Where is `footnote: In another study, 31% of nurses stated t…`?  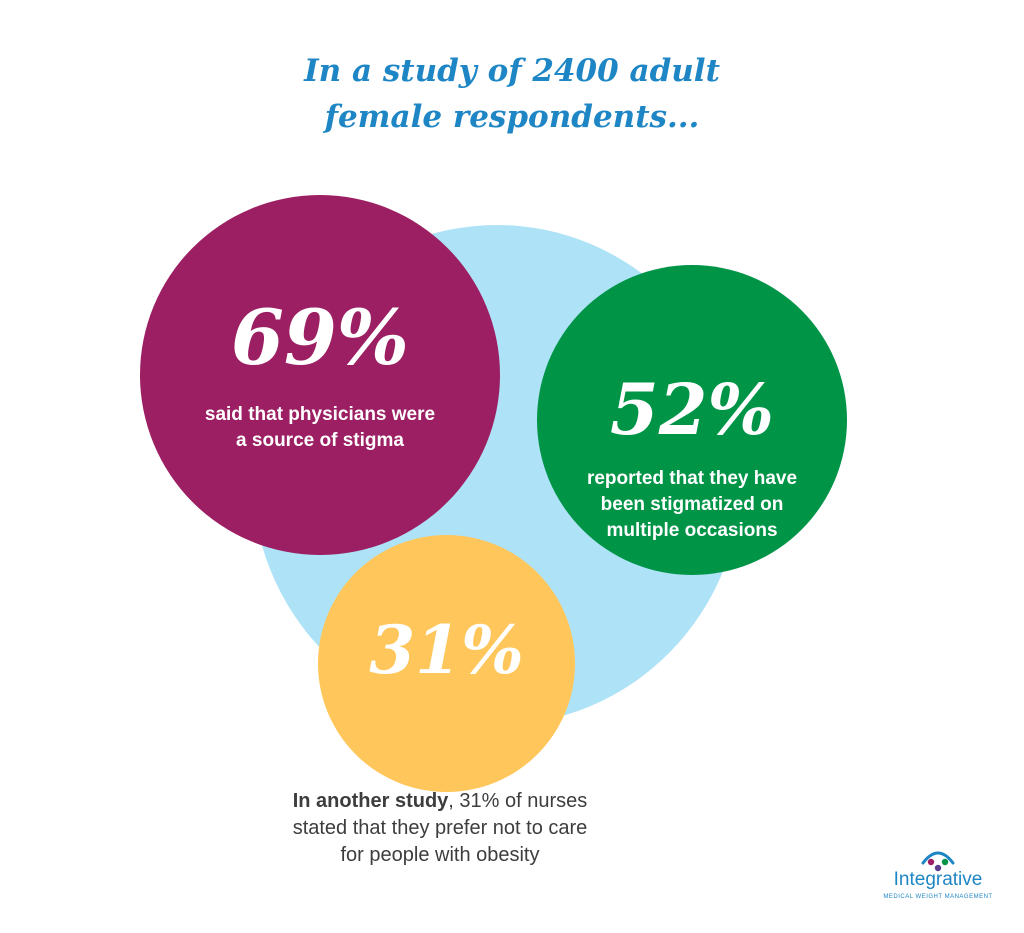 footnote: In another study, 31% of nurses stated t… is located at coordinates (440, 828).